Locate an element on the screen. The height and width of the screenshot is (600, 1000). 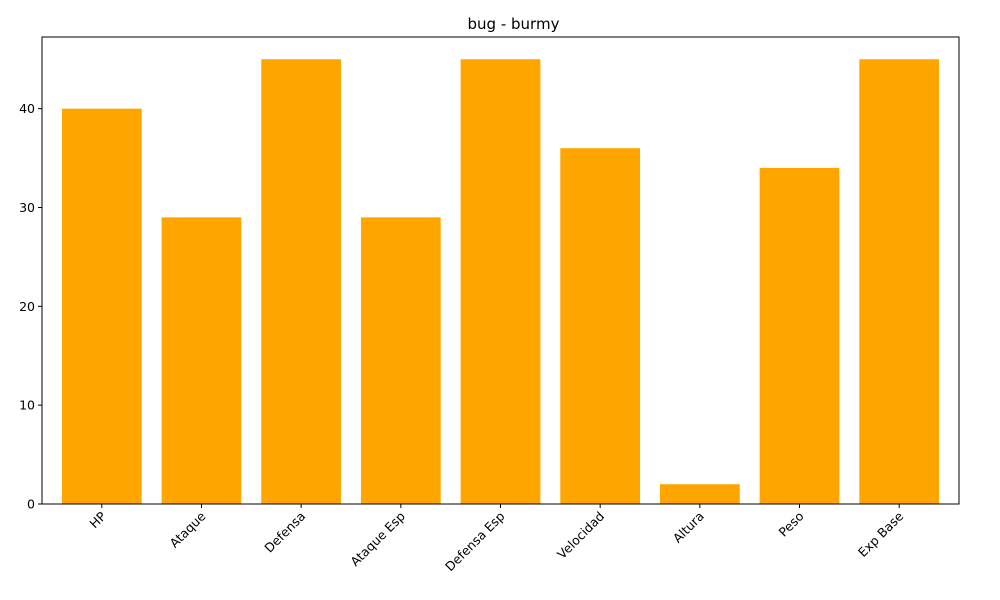
x-tick-label: Ataque Esp is located at coordinates (377, 538).